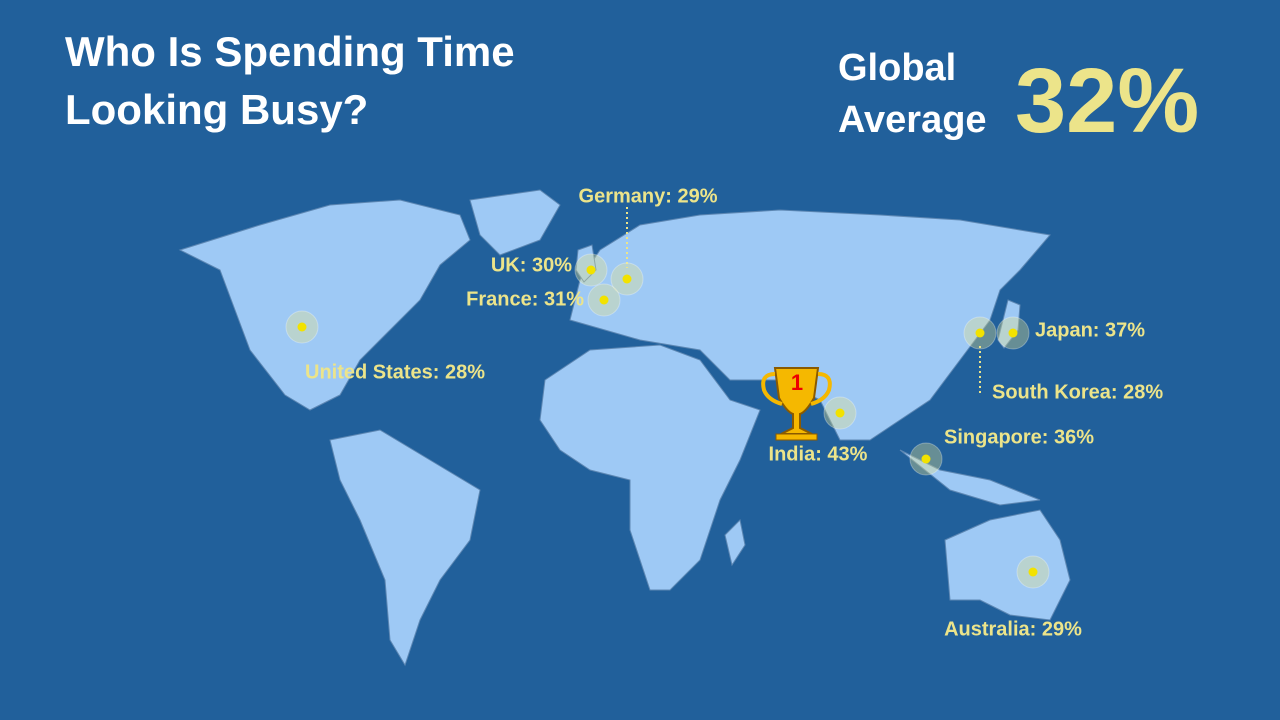 The width and height of the screenshot is (1280, 720). What do you see at coordinates (648, 196) in the screenshot?
I see `marker-label: Germany: 29%` at bounding box center [648, 196].